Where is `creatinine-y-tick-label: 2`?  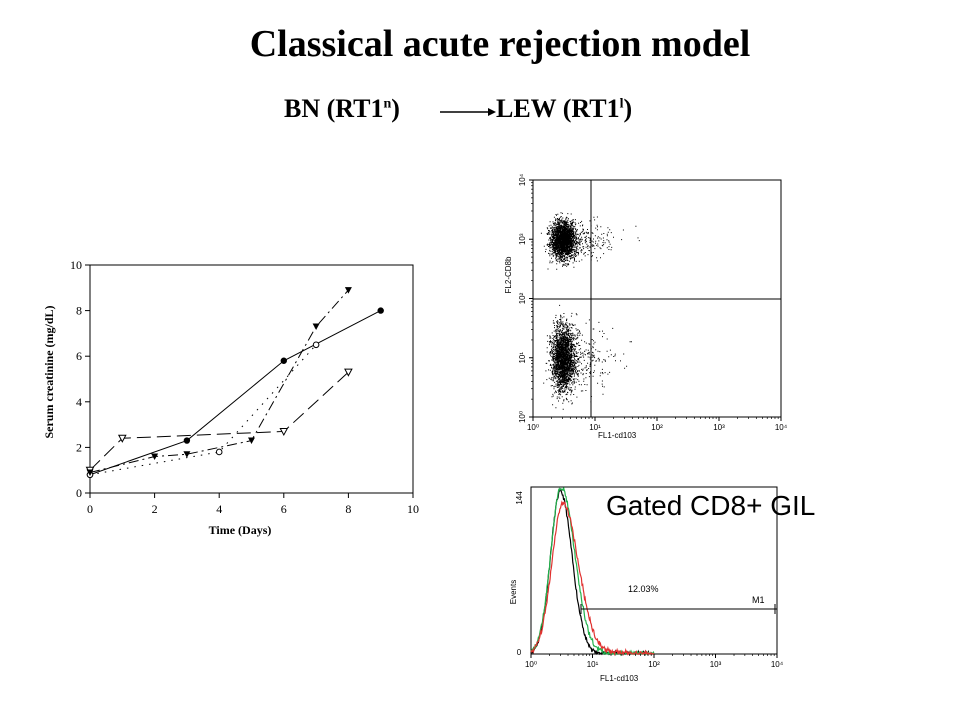
creatinine-y-tick-label: 2 is located at coordinates (79, 447).